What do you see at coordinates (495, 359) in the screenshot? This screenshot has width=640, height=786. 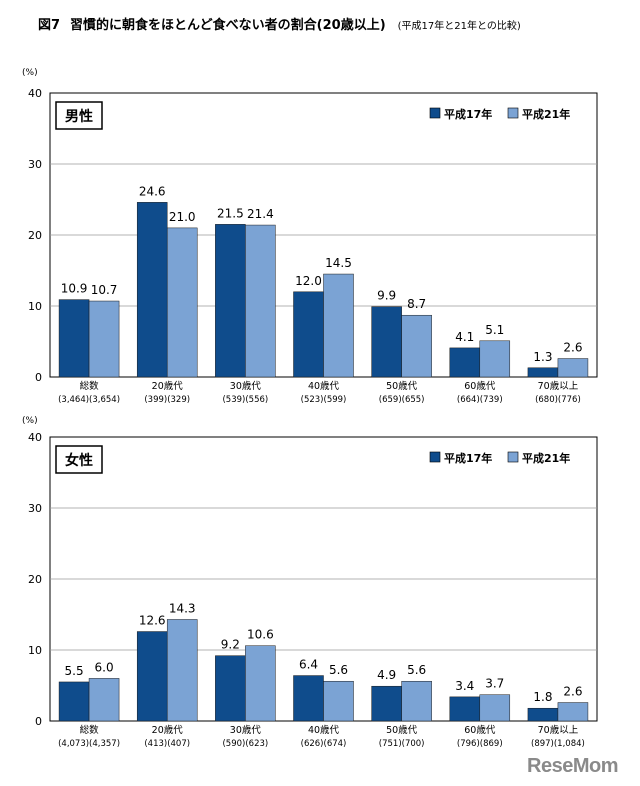 I see `panel1-bar-s2-c6` at bounding box center [495, 359].